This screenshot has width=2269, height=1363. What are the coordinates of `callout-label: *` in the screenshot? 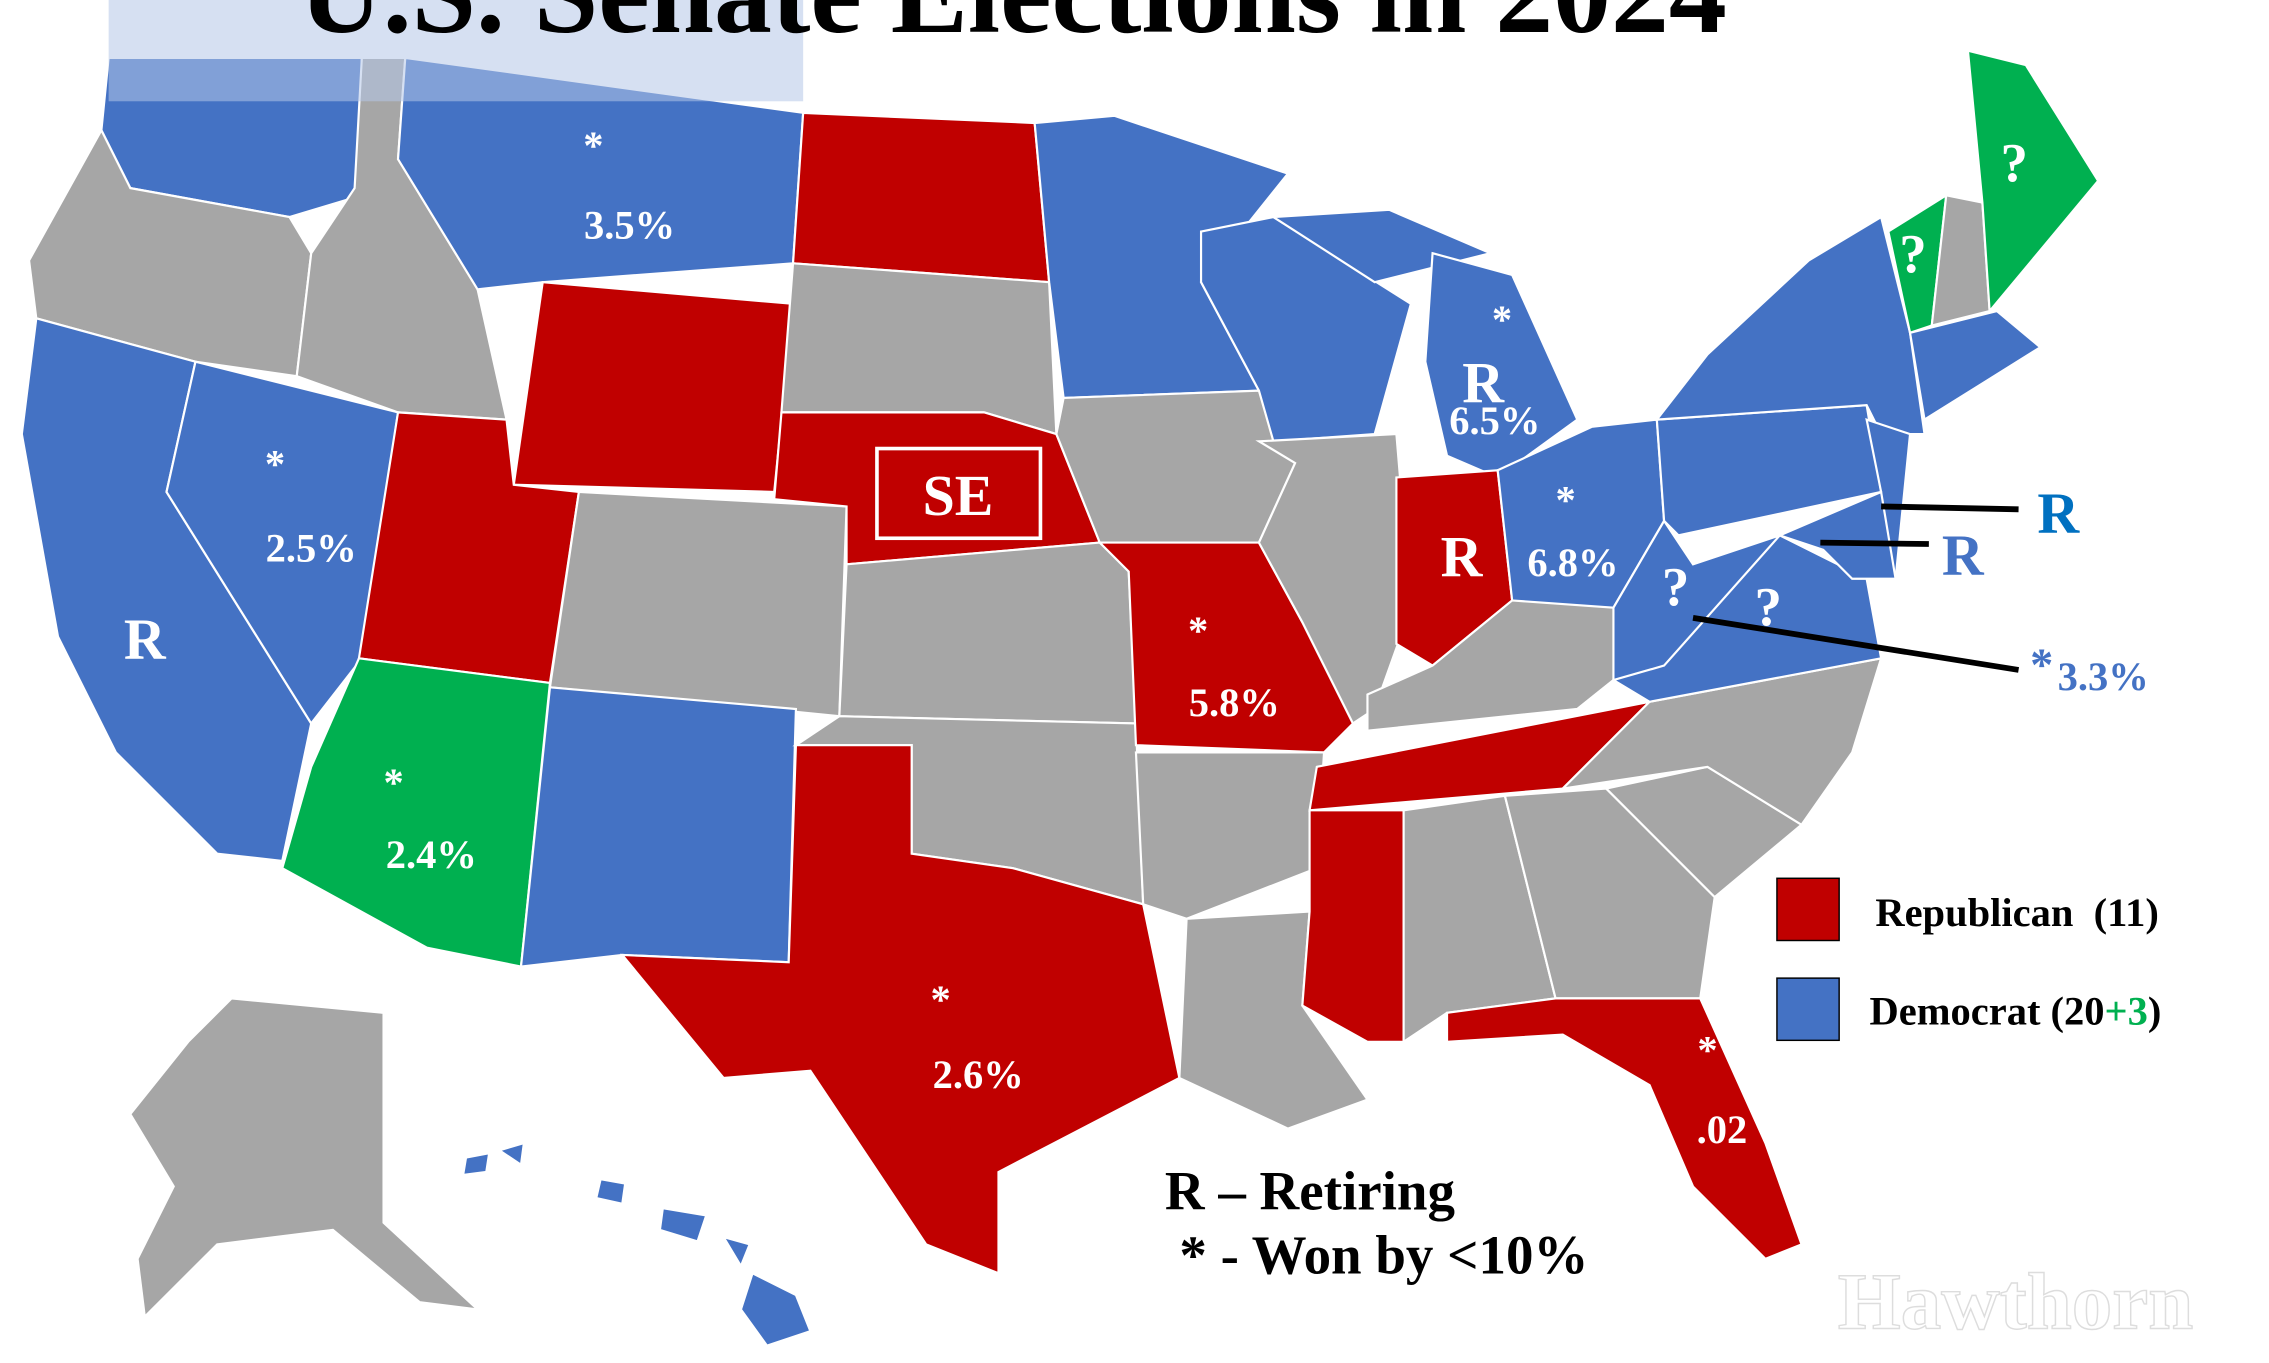 It's located at (2041, 665).